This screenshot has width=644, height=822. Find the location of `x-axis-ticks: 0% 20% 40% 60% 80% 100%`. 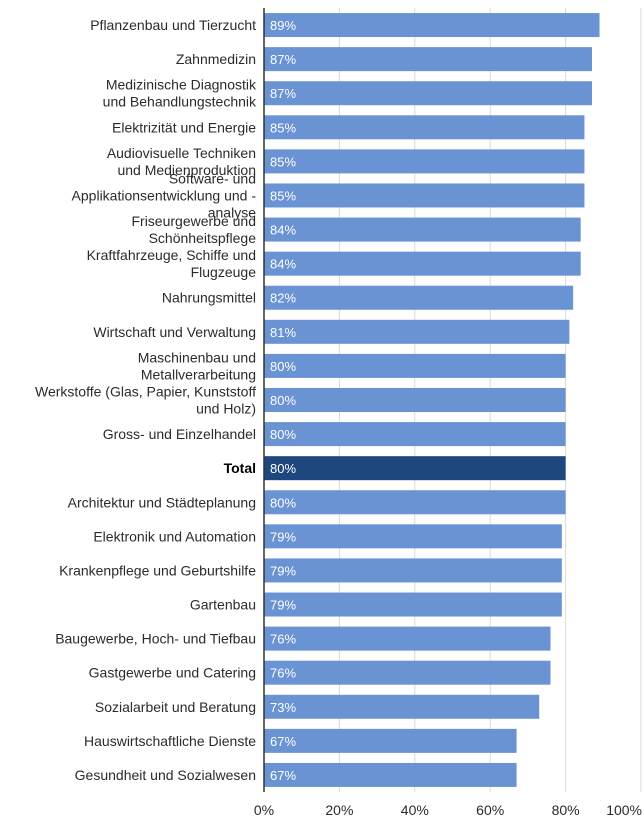

x-axis-ticks: 0% 20% 40% 60% 80% 100% is located at coordinates (448, 810).